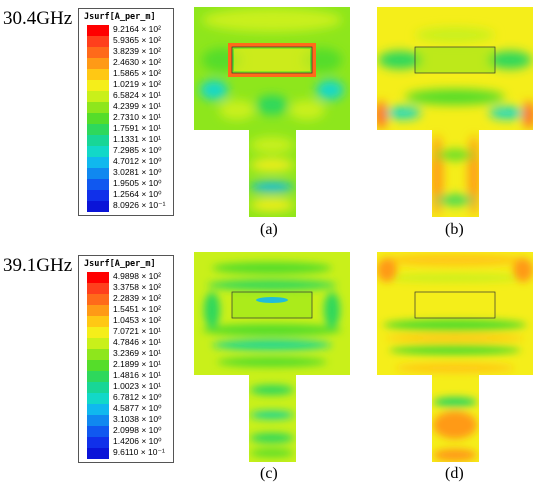  I want to click on legend-tick-label: 4.9898 × 10², so click(137, 276).